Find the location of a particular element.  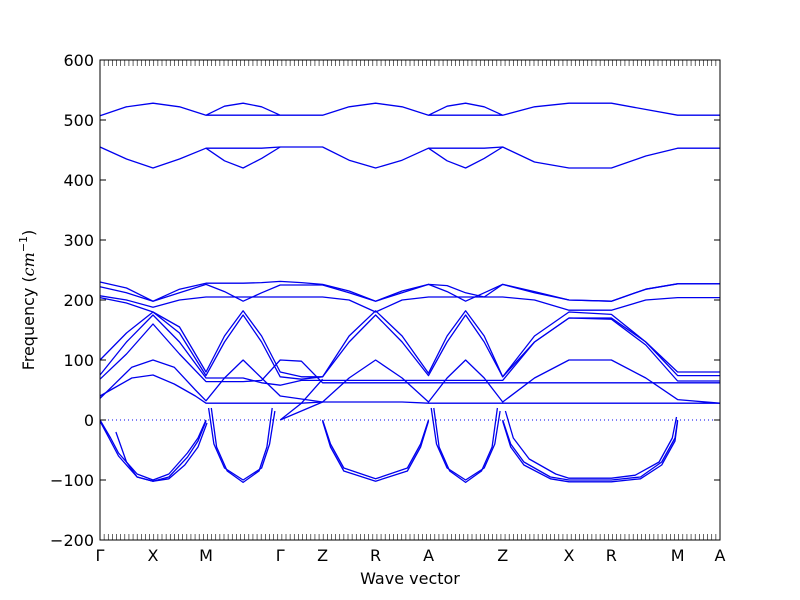

y-tick-label: −100 is located at coordinates (72, 480).